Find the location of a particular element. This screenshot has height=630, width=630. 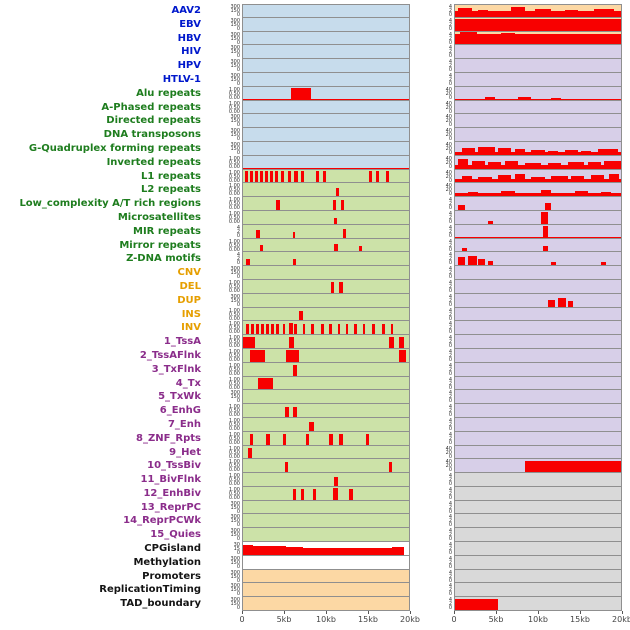

track-row: MIR repeats 4 2 0 4 2 0 is located at coordinates (315, 231).